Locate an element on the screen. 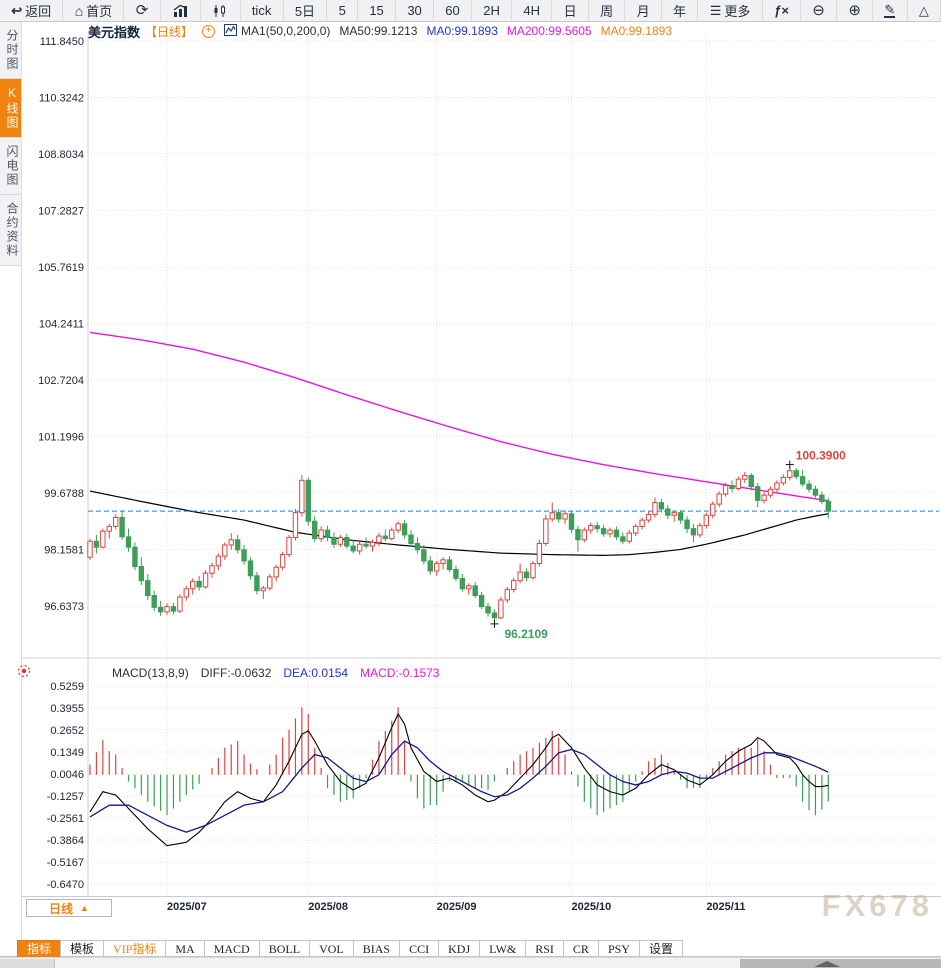 This screenshot has height=968, width=941. toolbar-label: 30 is located at coordinates (414, 10).